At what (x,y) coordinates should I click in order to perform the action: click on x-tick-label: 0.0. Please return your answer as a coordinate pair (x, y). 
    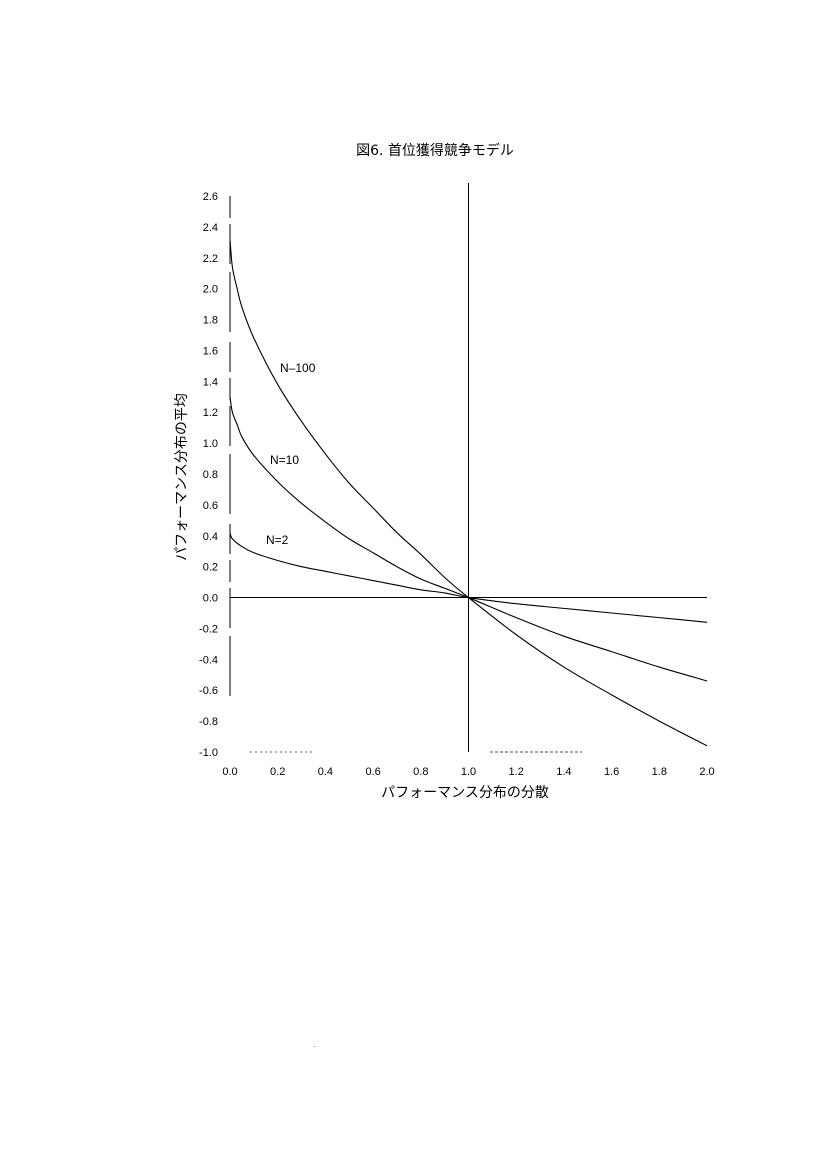
    Looking at the image, I should click on (229, 772).